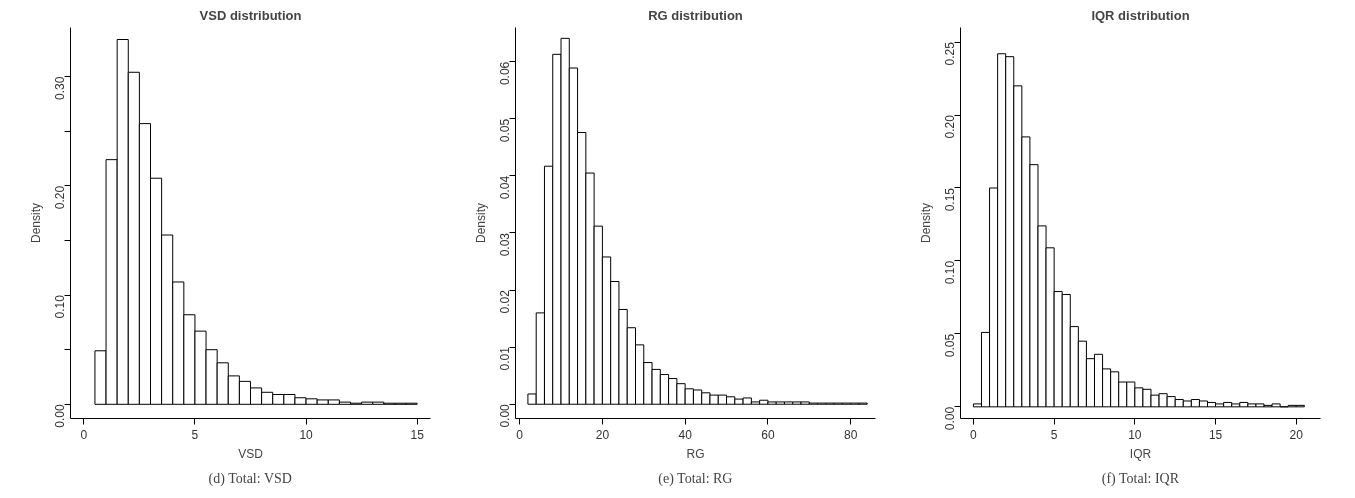 This screenshot has width=1355, height=498. Describe the element at coordinates (768, 434) in the screenshot. I see `x-tick-label: 60` at that location.